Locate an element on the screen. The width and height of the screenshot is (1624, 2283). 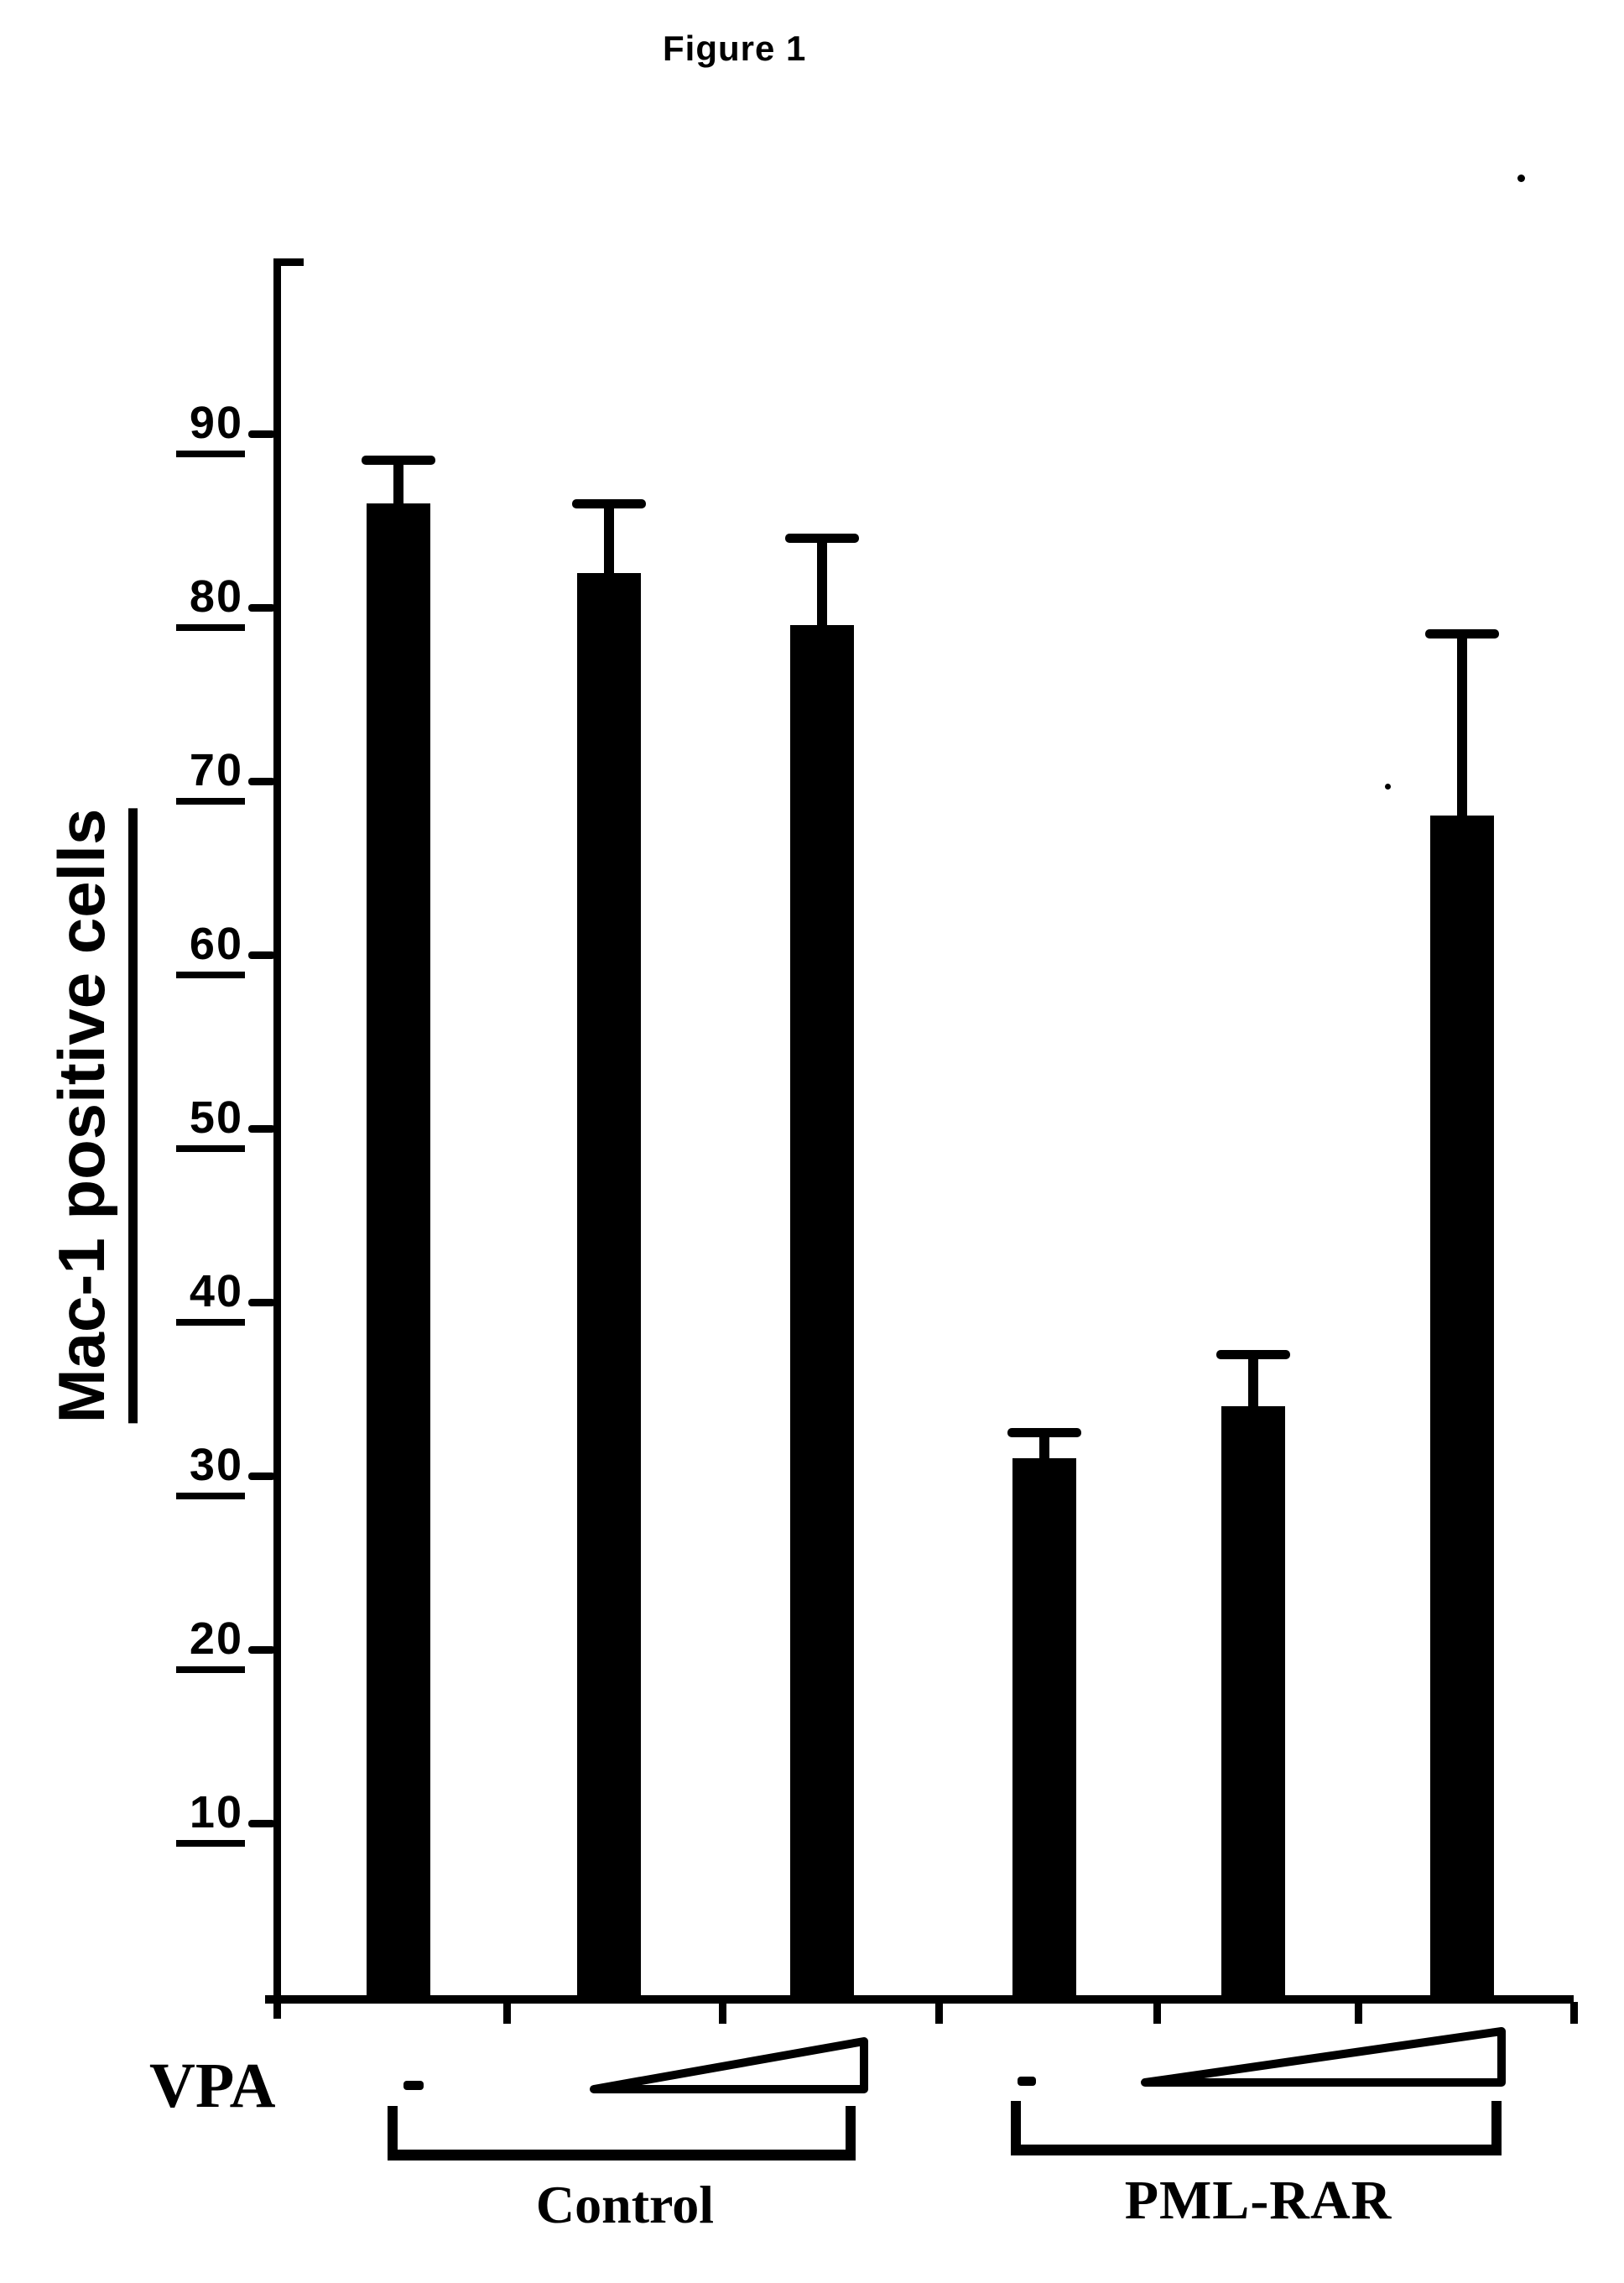
group-bracket-pmlrar is located at coordinates (1257, 2128).